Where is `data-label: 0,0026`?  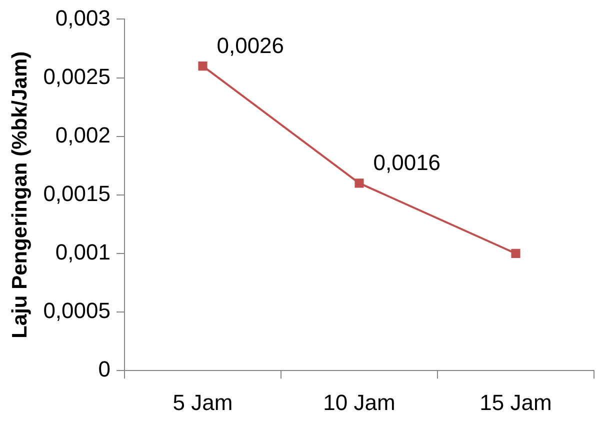
data-label: 0,0026 is located at coordinates (250, 45).